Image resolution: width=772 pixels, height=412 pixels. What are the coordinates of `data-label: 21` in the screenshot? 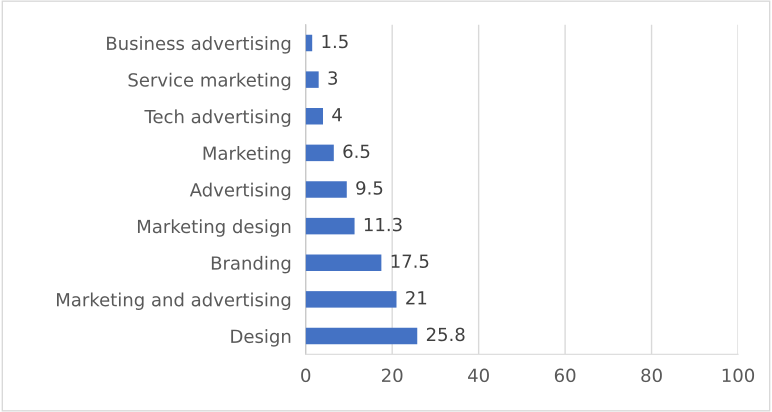 It's located at (416, 297).